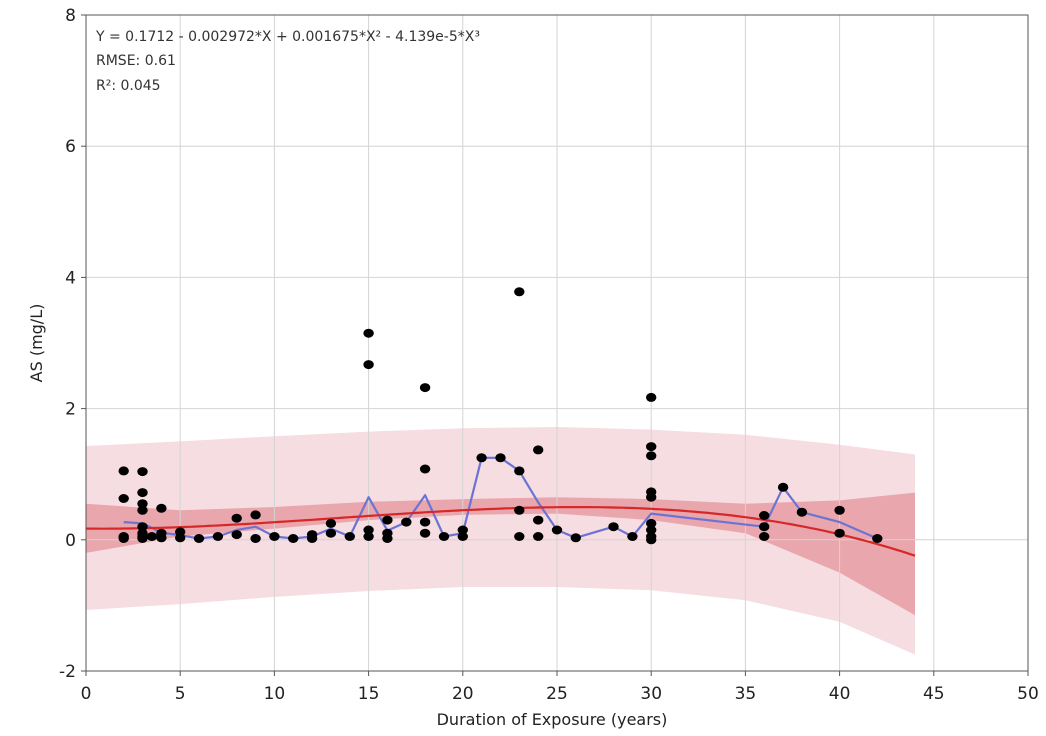  What do you see at coordinates (369, 694) in the screenshot?
I see `x-tick-label: 15` at bounding box center [369, 694].